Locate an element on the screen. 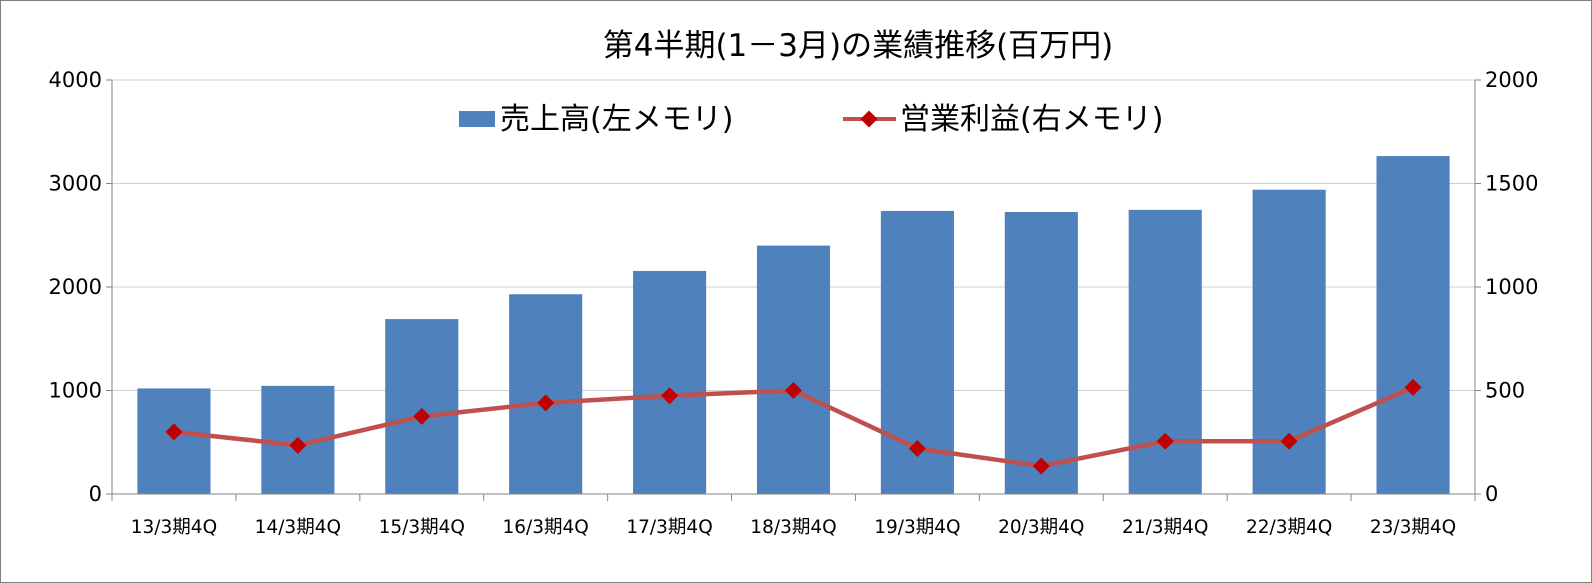 Image resolution: width=1592 pixels, height=583 pixels. x-tick-label: 18/3期4Q is located at coordinates (793, 527).